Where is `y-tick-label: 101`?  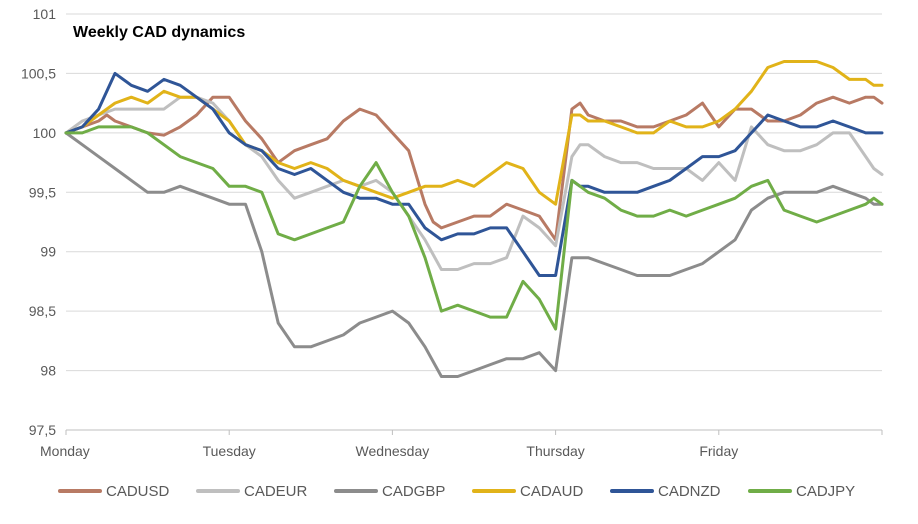 y-tick-label: 101 is located at coordinates (45, 14).